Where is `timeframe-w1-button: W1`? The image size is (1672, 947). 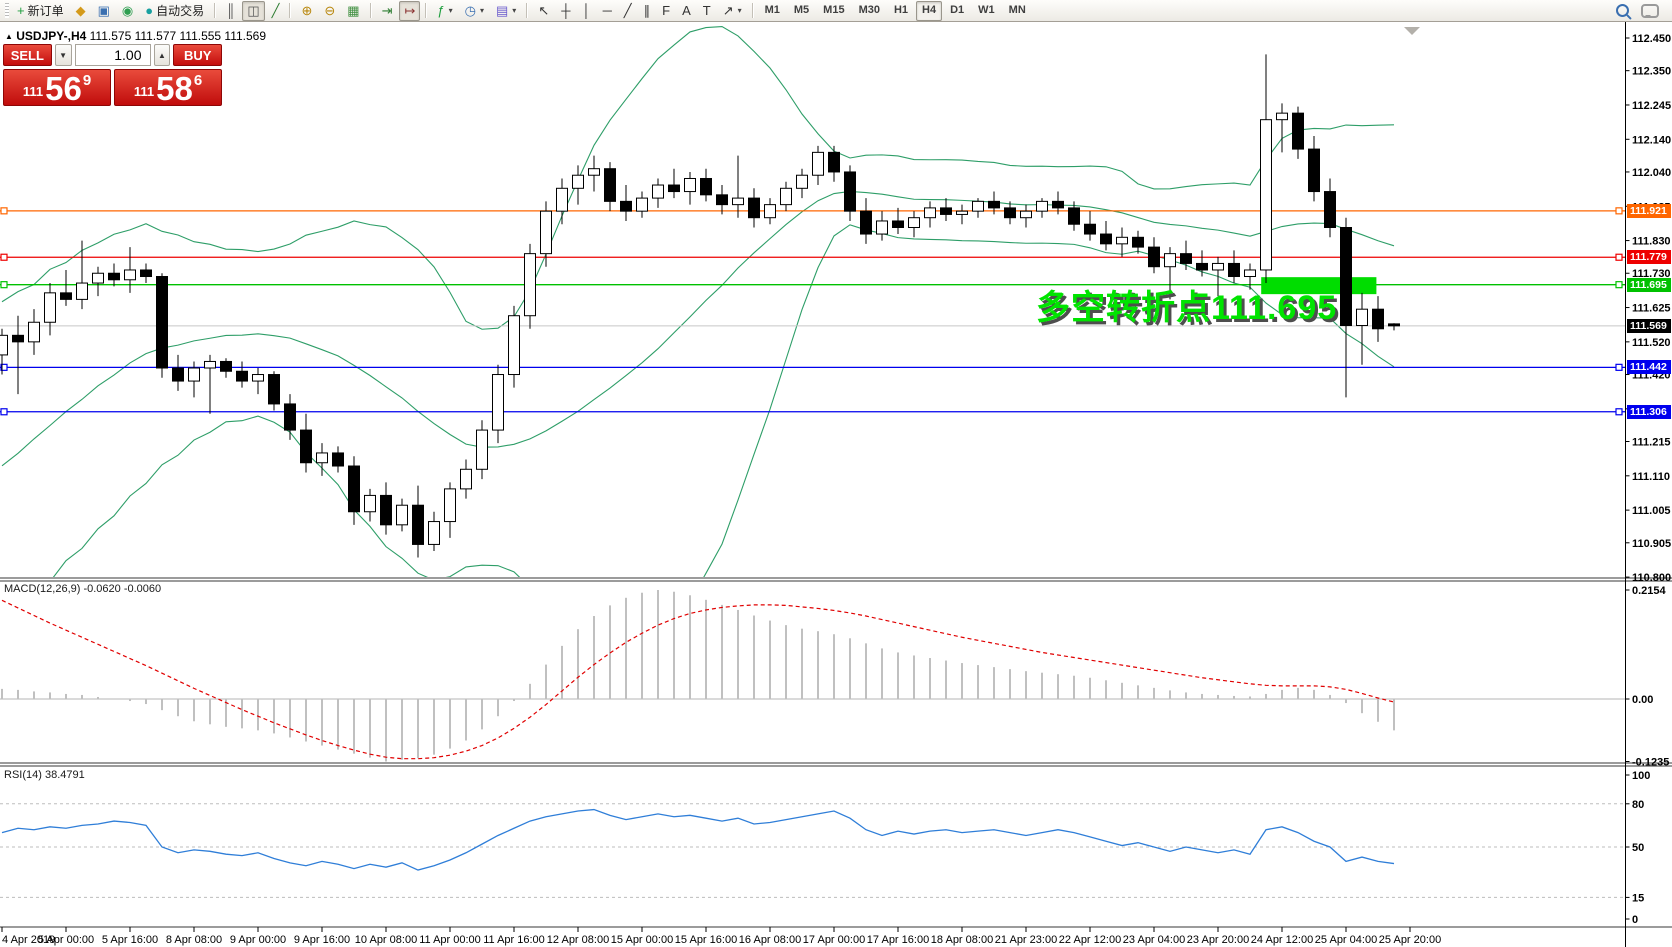
timeframe-w1-button: W1 is located at coordinates (986, 9).